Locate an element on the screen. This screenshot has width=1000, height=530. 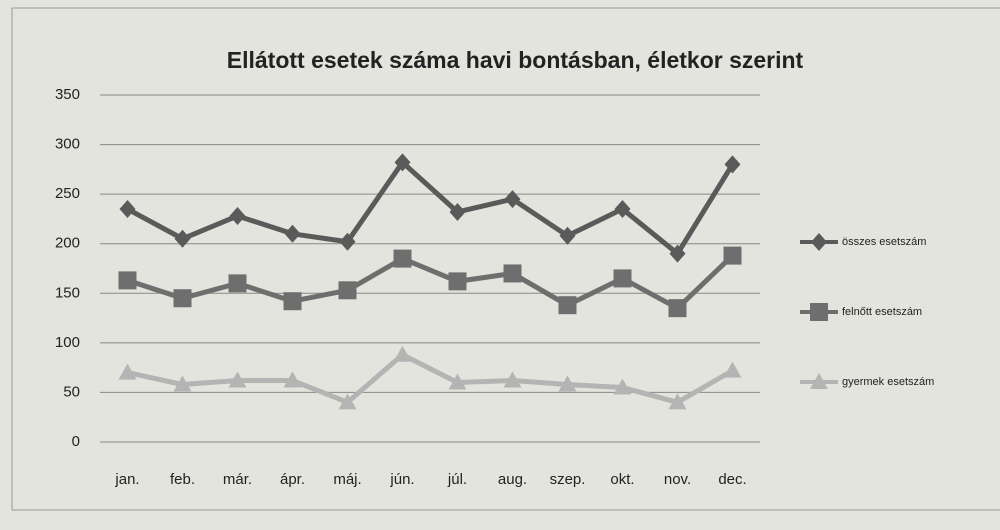
legend-label: felnőtt esetszám is located at coordinates (882, 312).